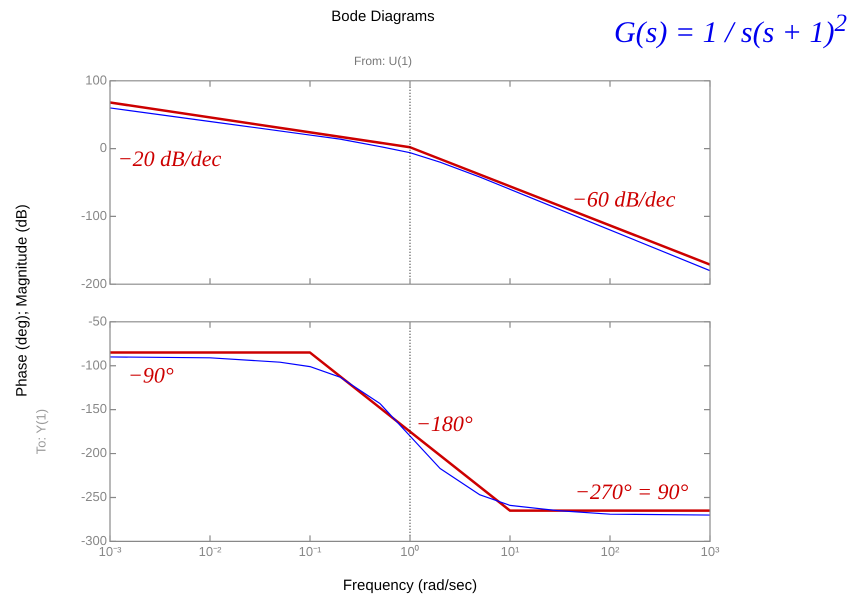 This screenshot has height=599, width=855. I want to click on y-axis-title: To: Y(1), so click(40, 431).